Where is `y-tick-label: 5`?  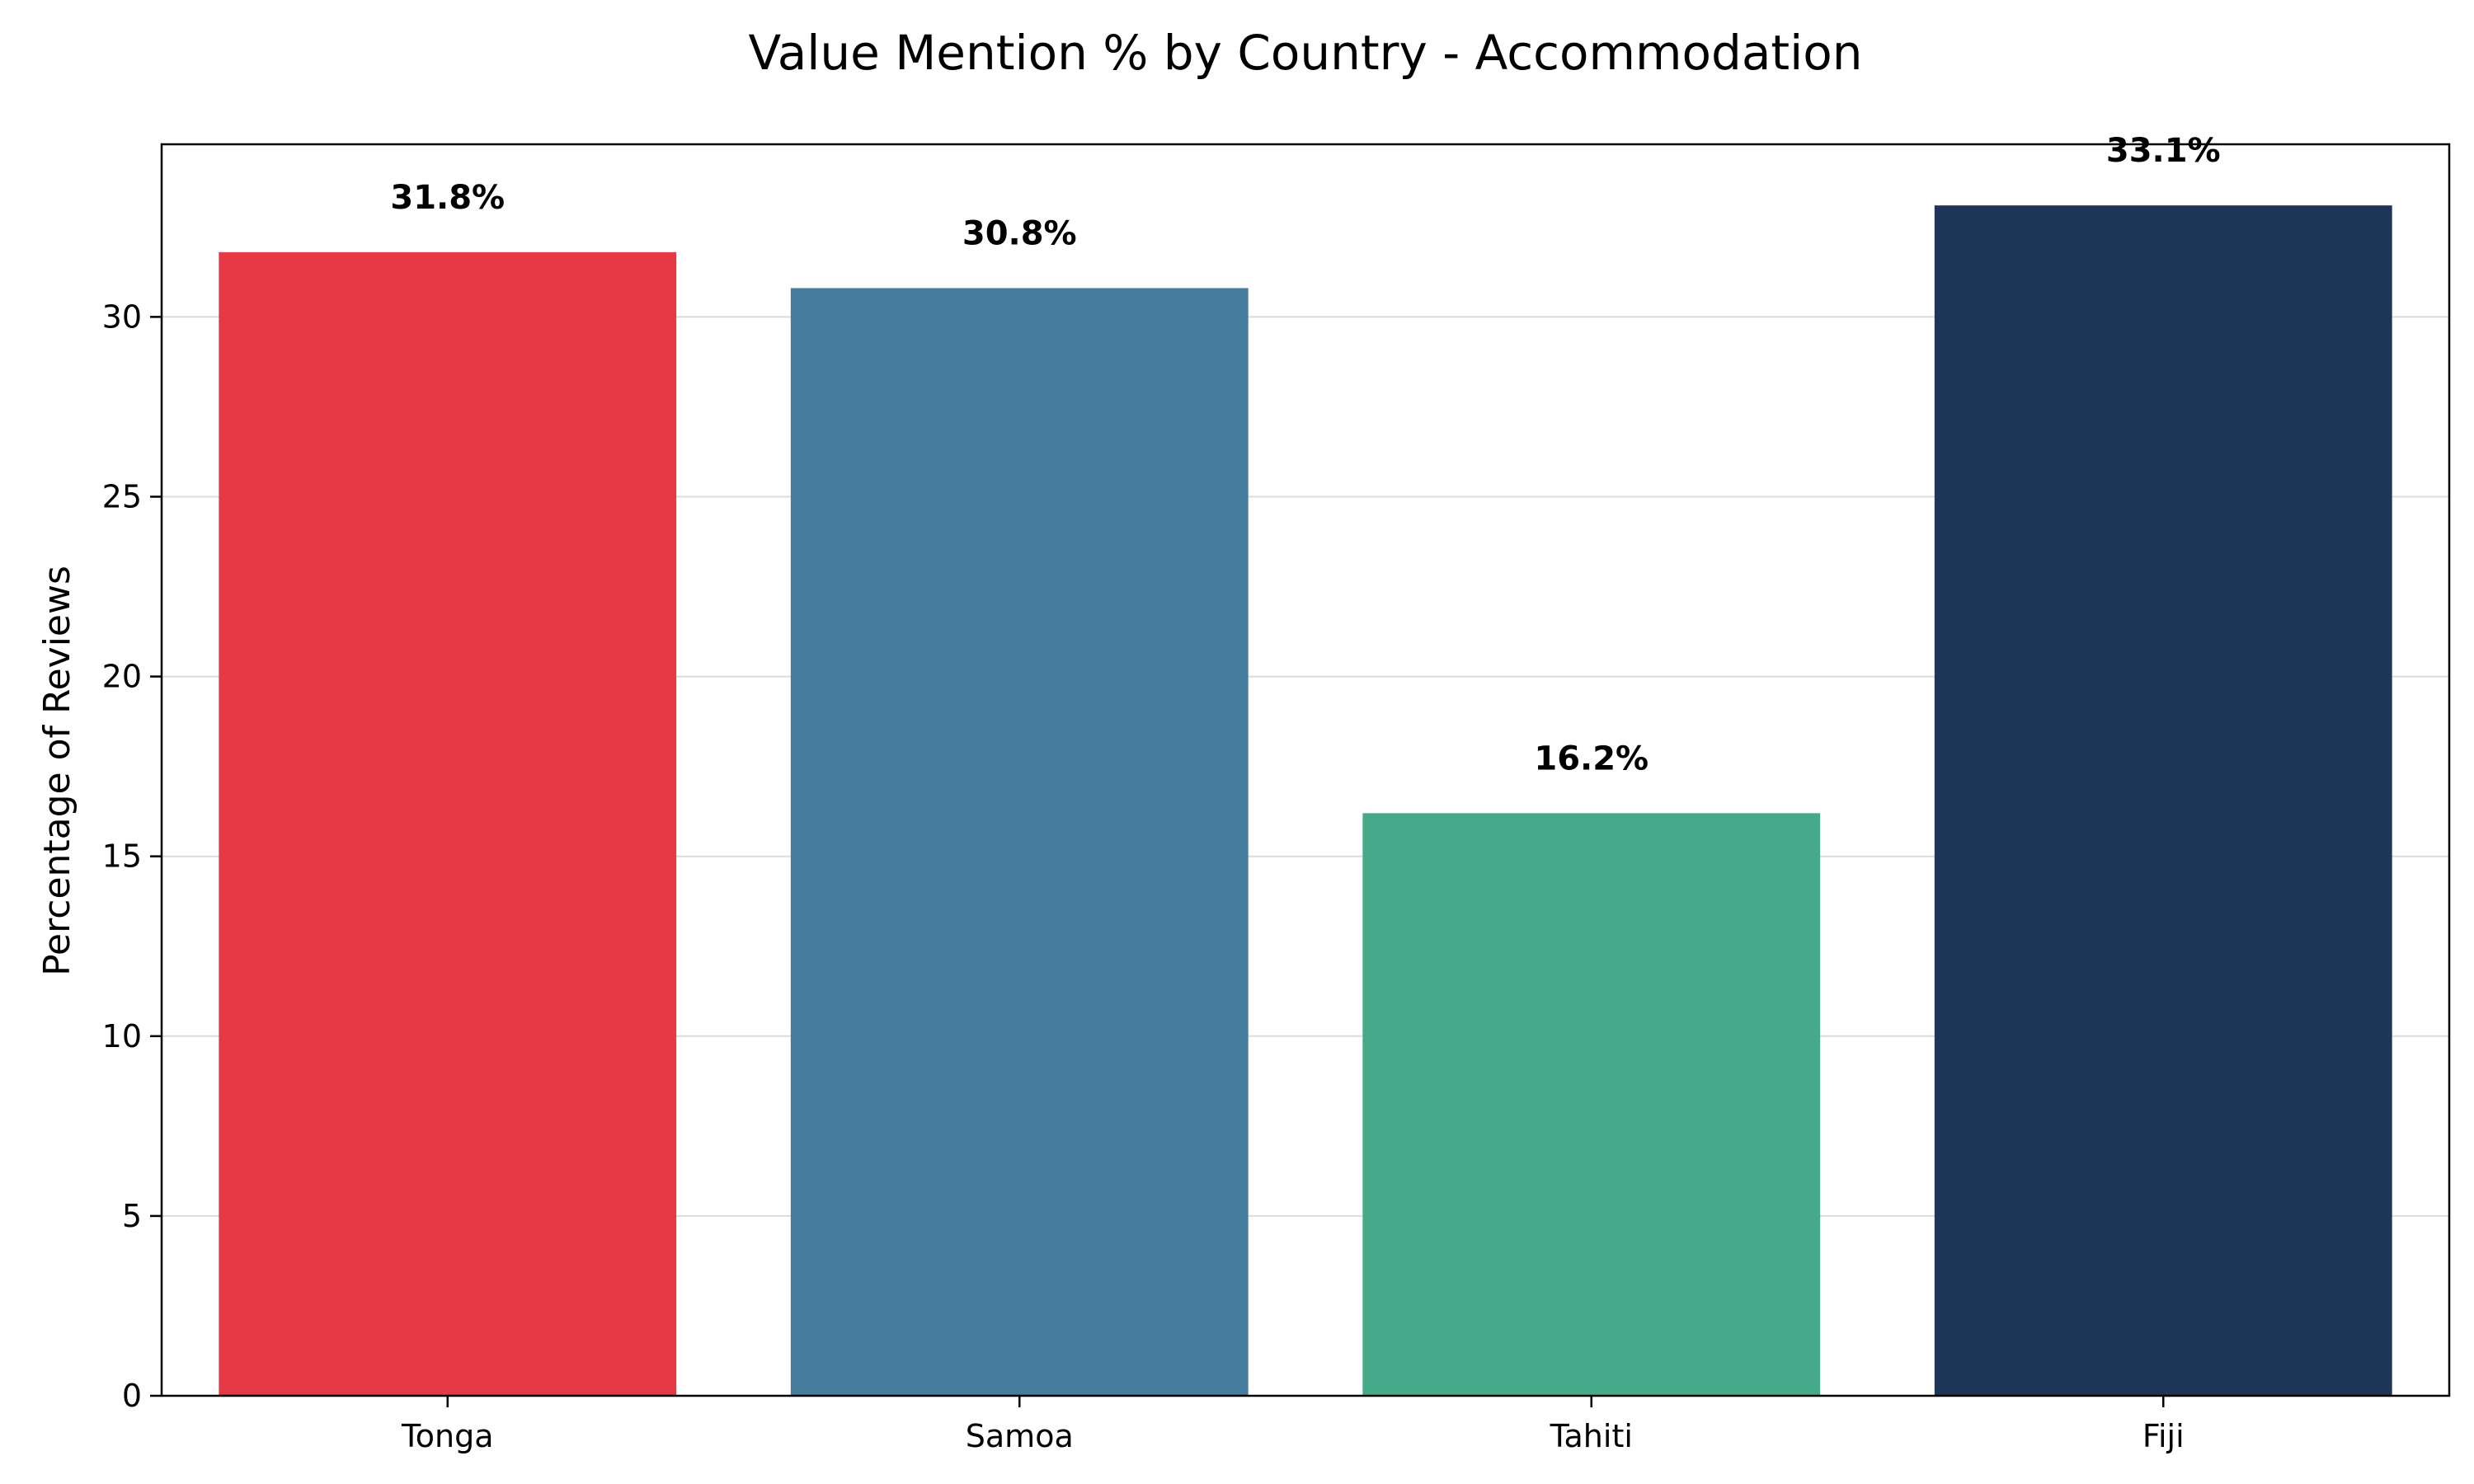 y-tick-label: 5 is located at coordinates (132, 1216).